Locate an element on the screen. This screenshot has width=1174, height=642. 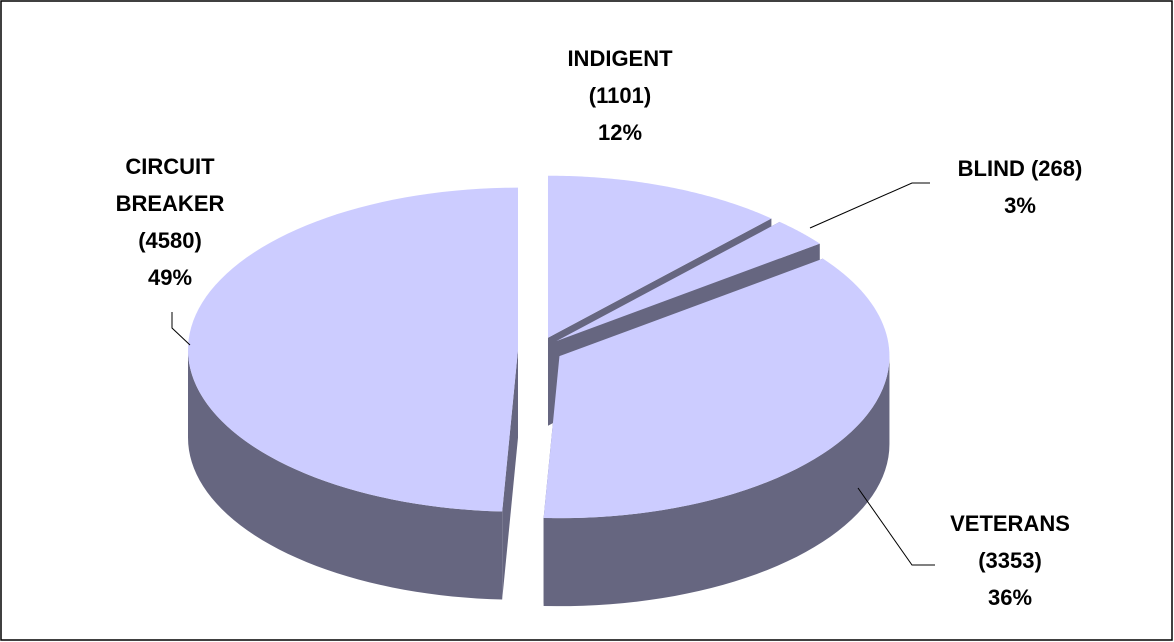
value-label: (4580) is located at coordinates (170, 240).